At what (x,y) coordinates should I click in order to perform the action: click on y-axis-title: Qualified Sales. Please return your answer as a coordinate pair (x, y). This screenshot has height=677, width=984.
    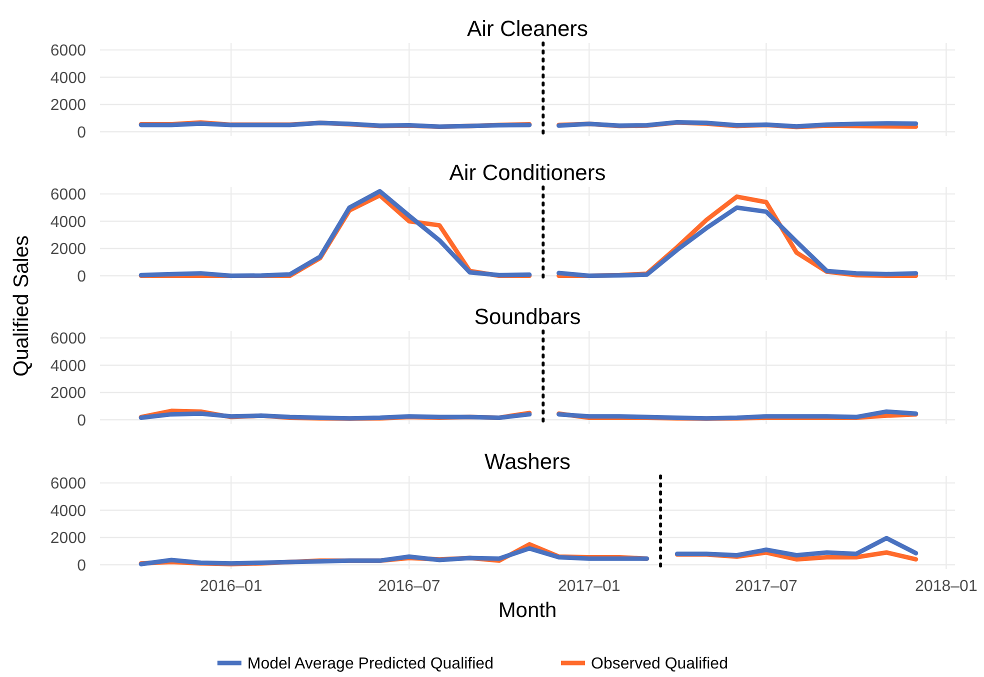
    Looking at the image, I should click on (21, 306).